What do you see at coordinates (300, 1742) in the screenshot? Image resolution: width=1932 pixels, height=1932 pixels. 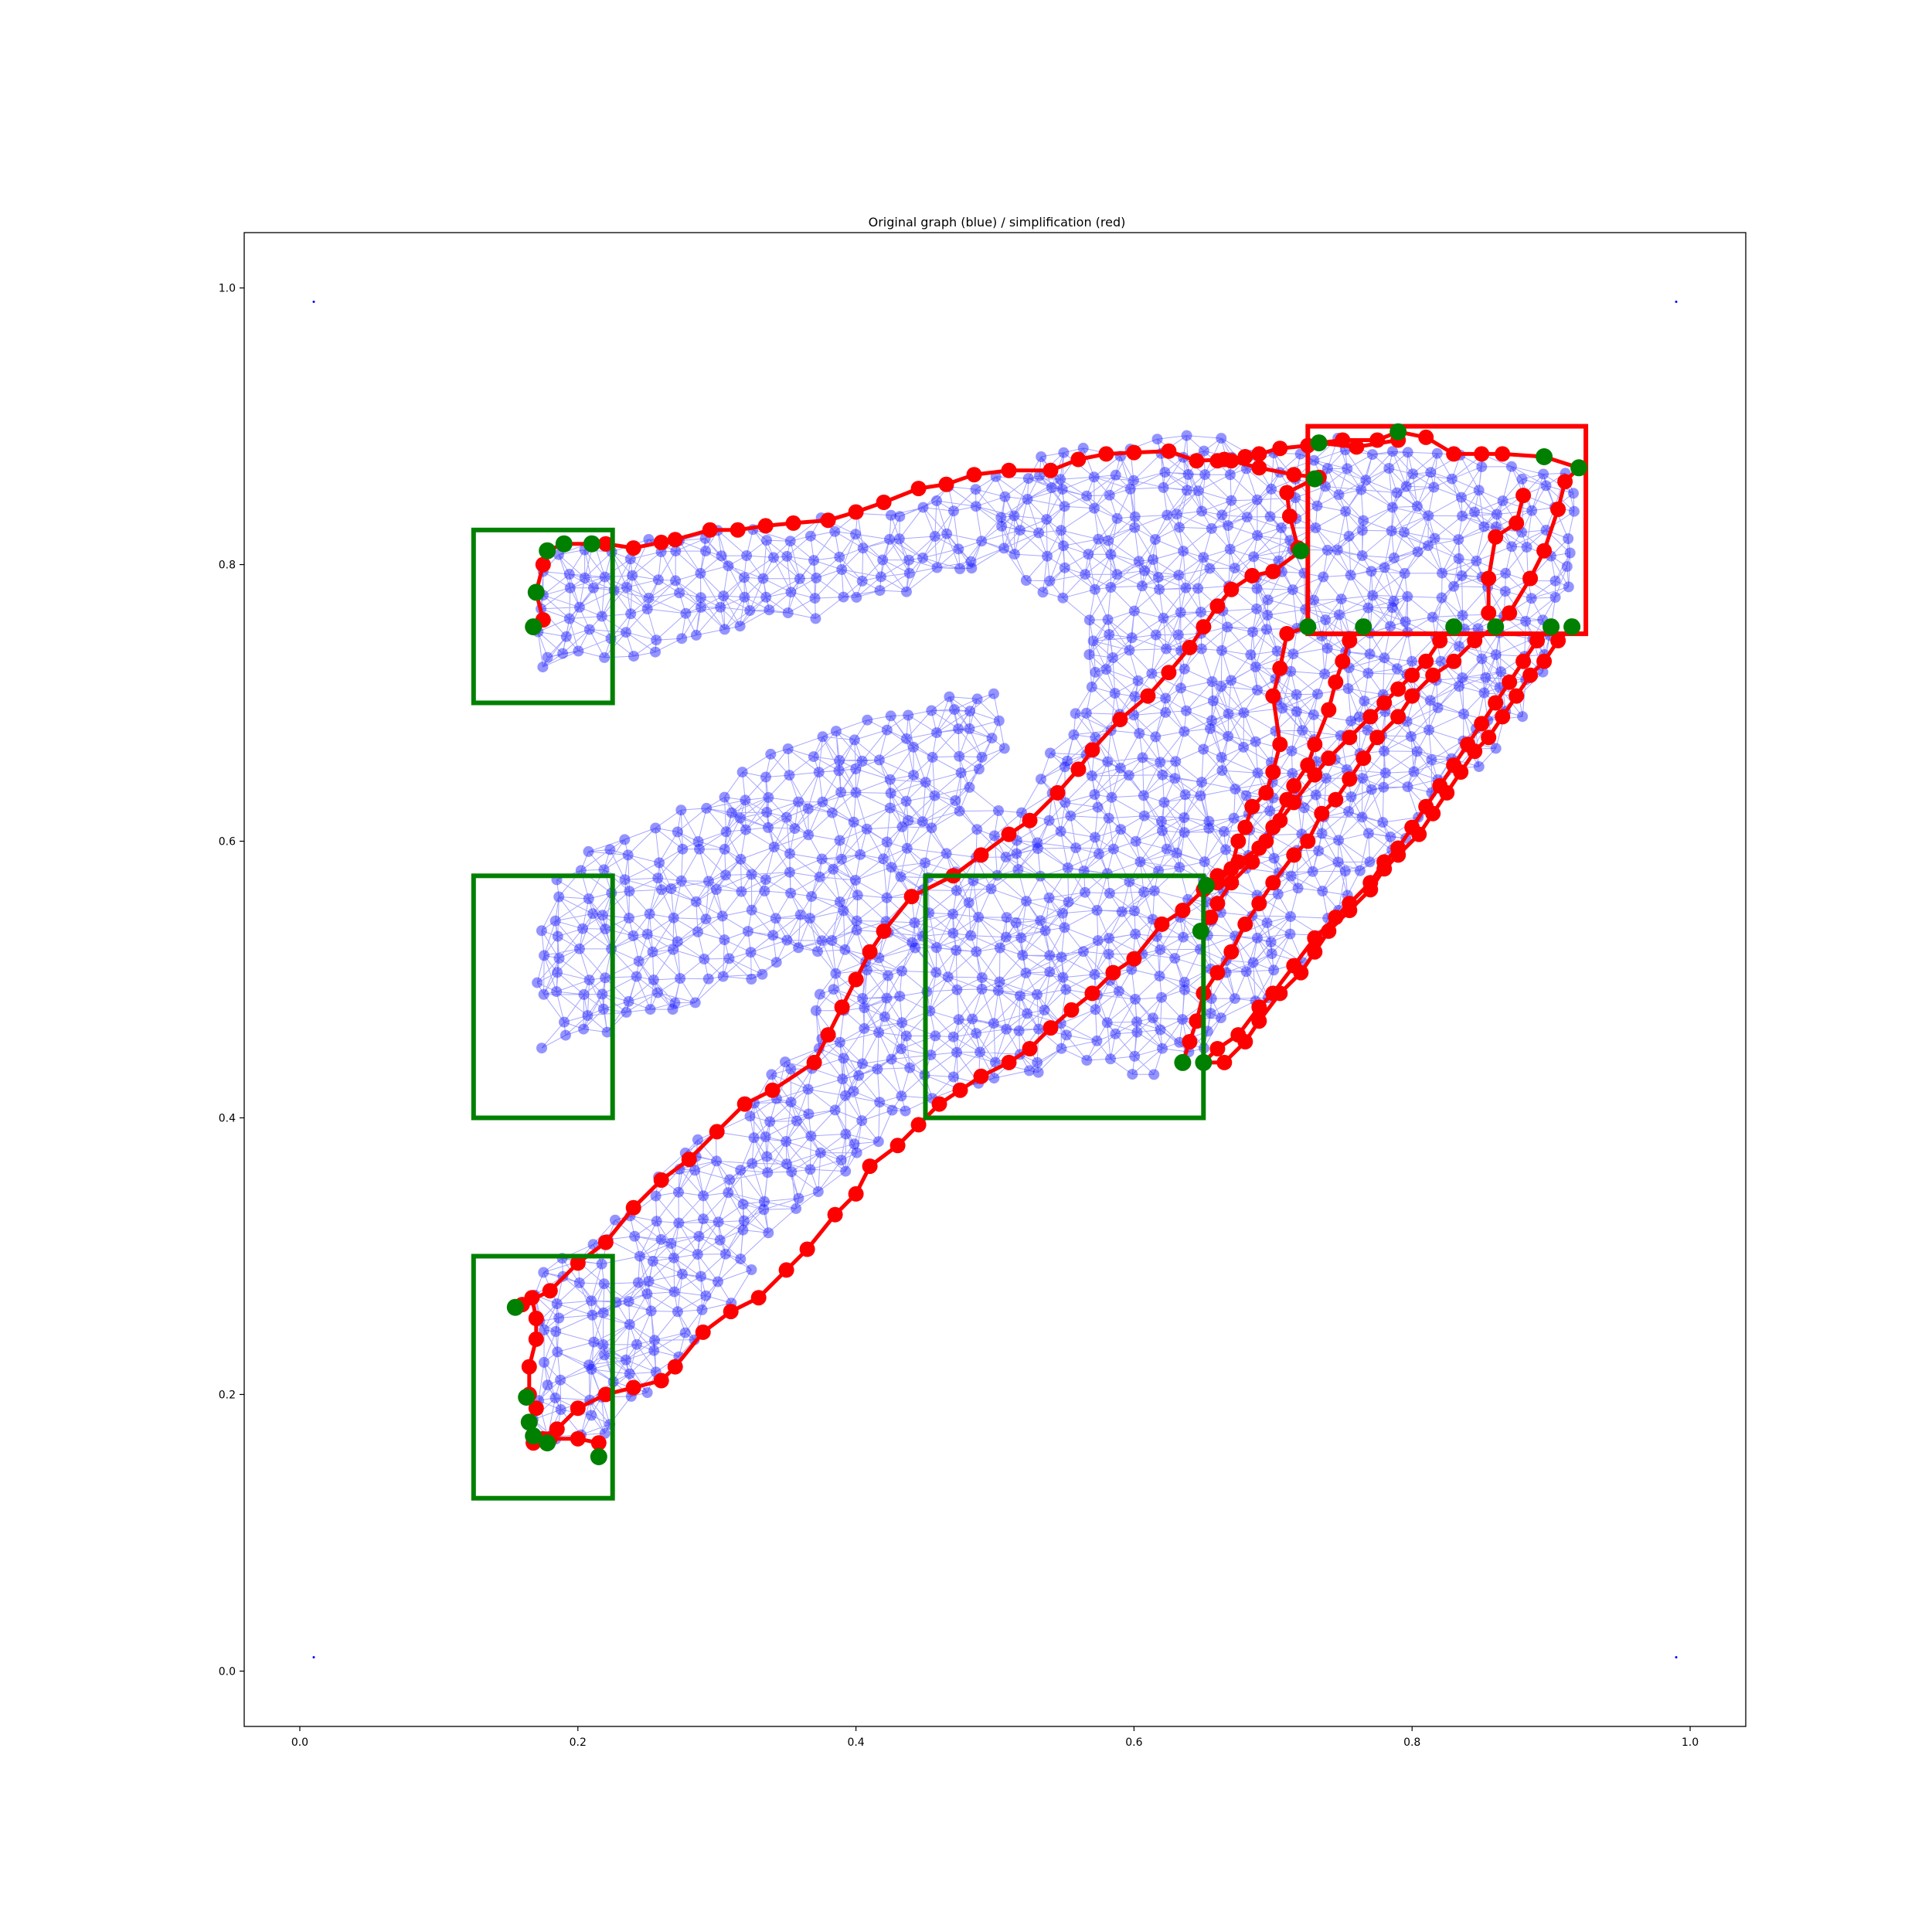 I see `x-tick-label: 0.0` at bounding box center [300, 1742].